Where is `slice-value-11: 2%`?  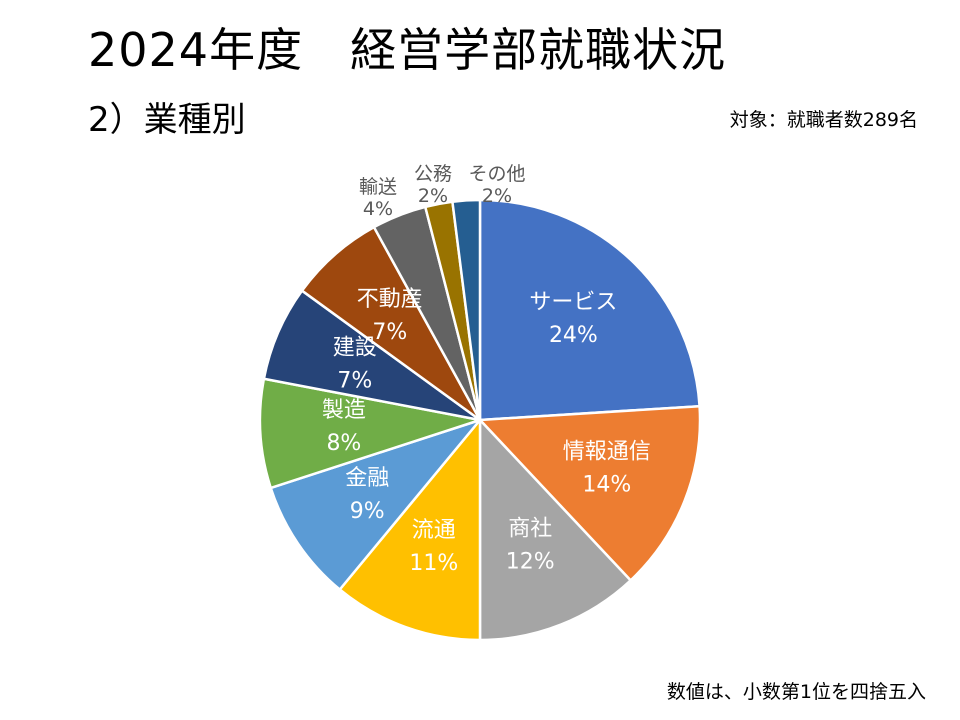
slice-value-11: 2% is located at coordinates (497, 196).